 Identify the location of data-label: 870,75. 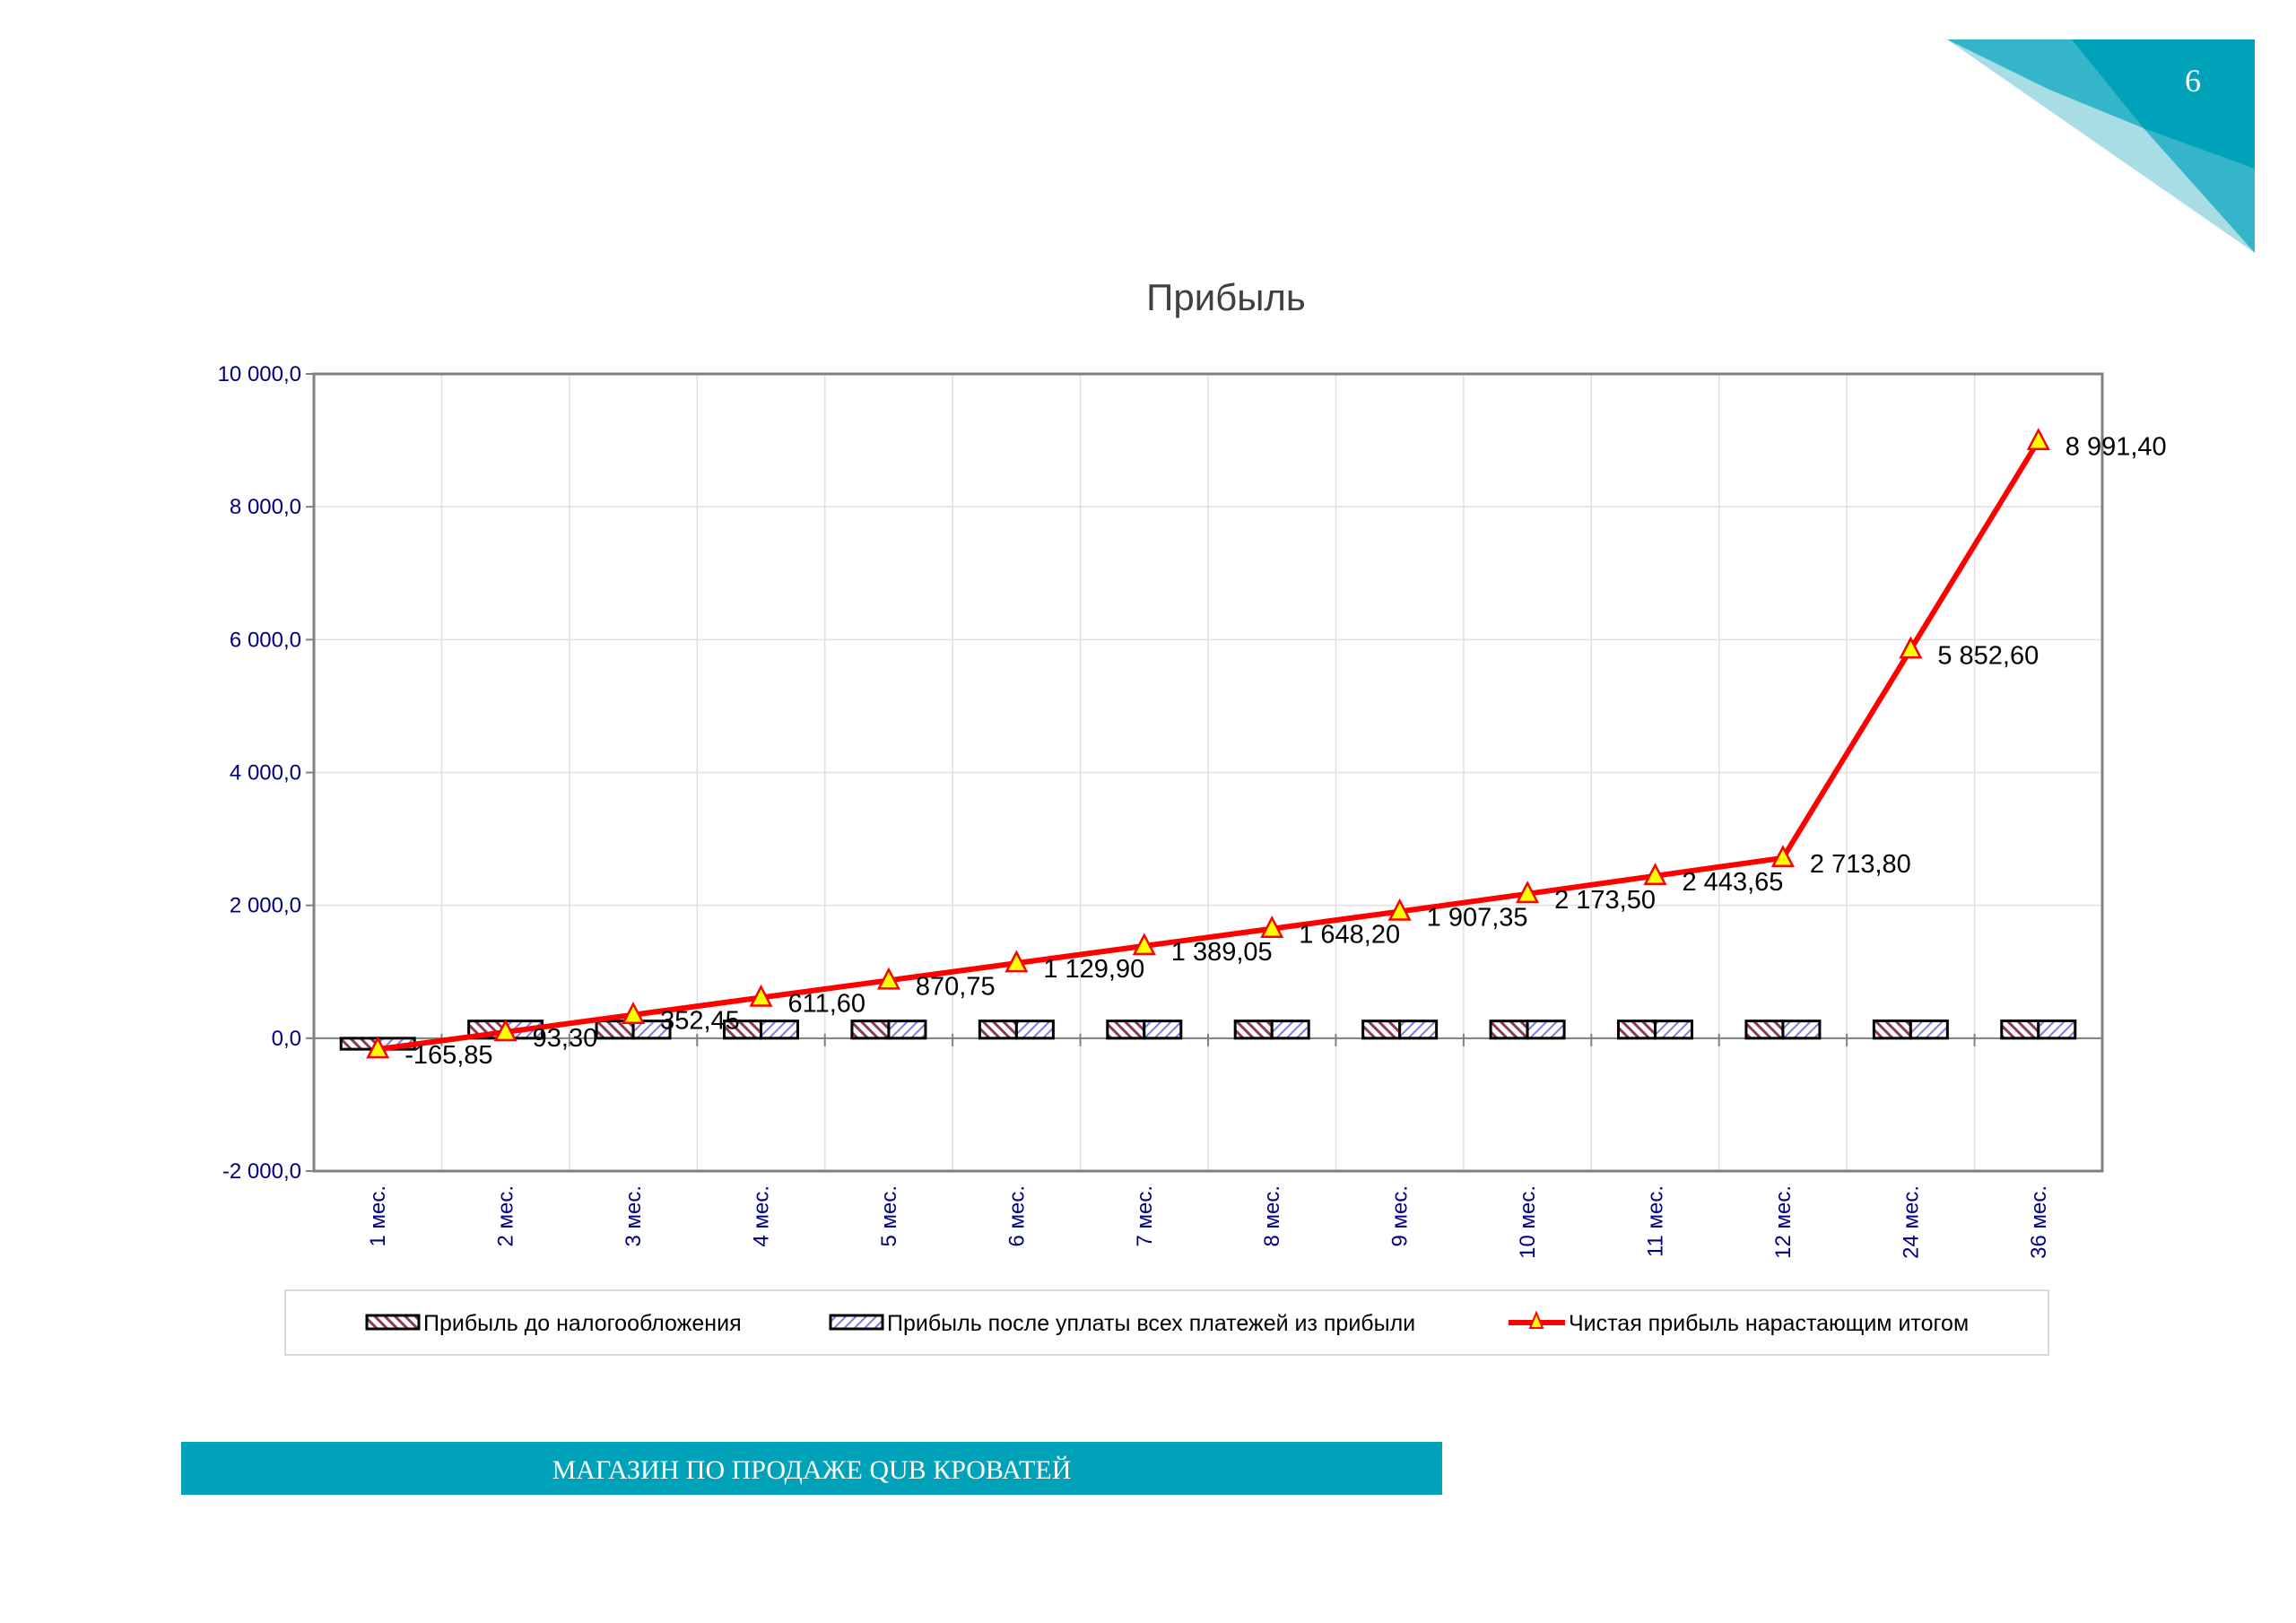
(956, 986).